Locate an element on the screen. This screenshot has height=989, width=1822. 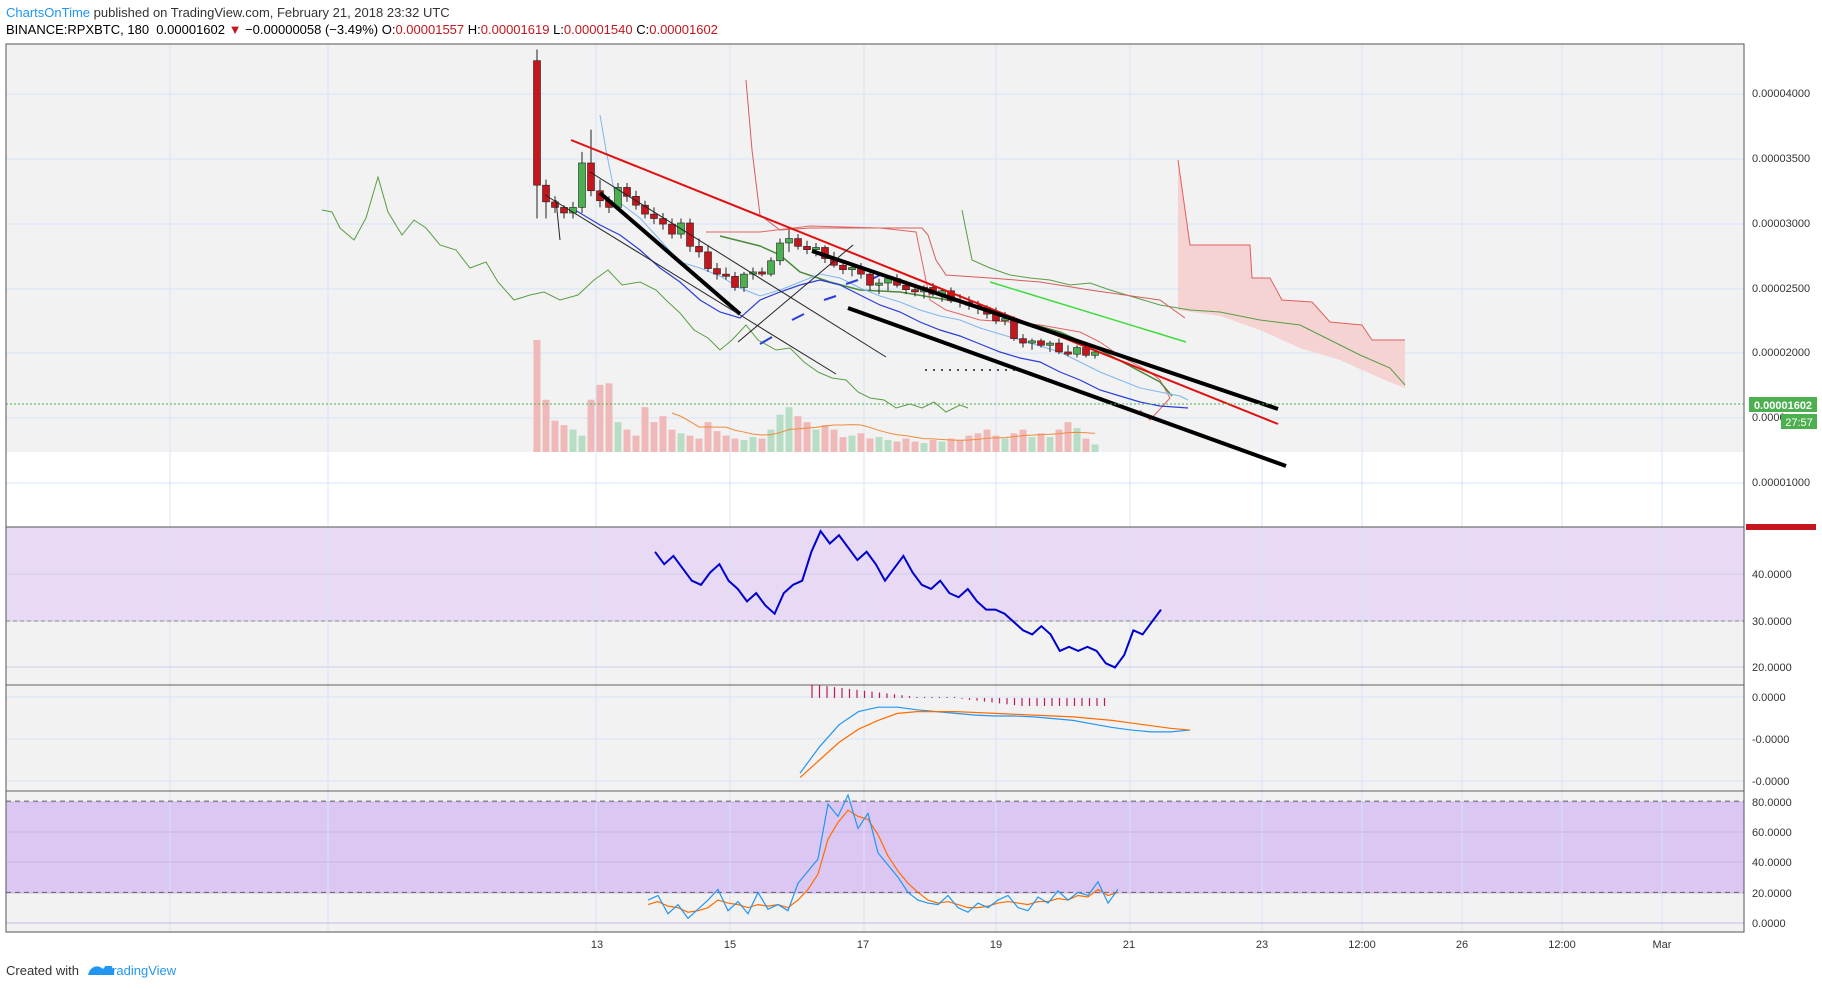
tick-mark is located at coordinates (558, 220).